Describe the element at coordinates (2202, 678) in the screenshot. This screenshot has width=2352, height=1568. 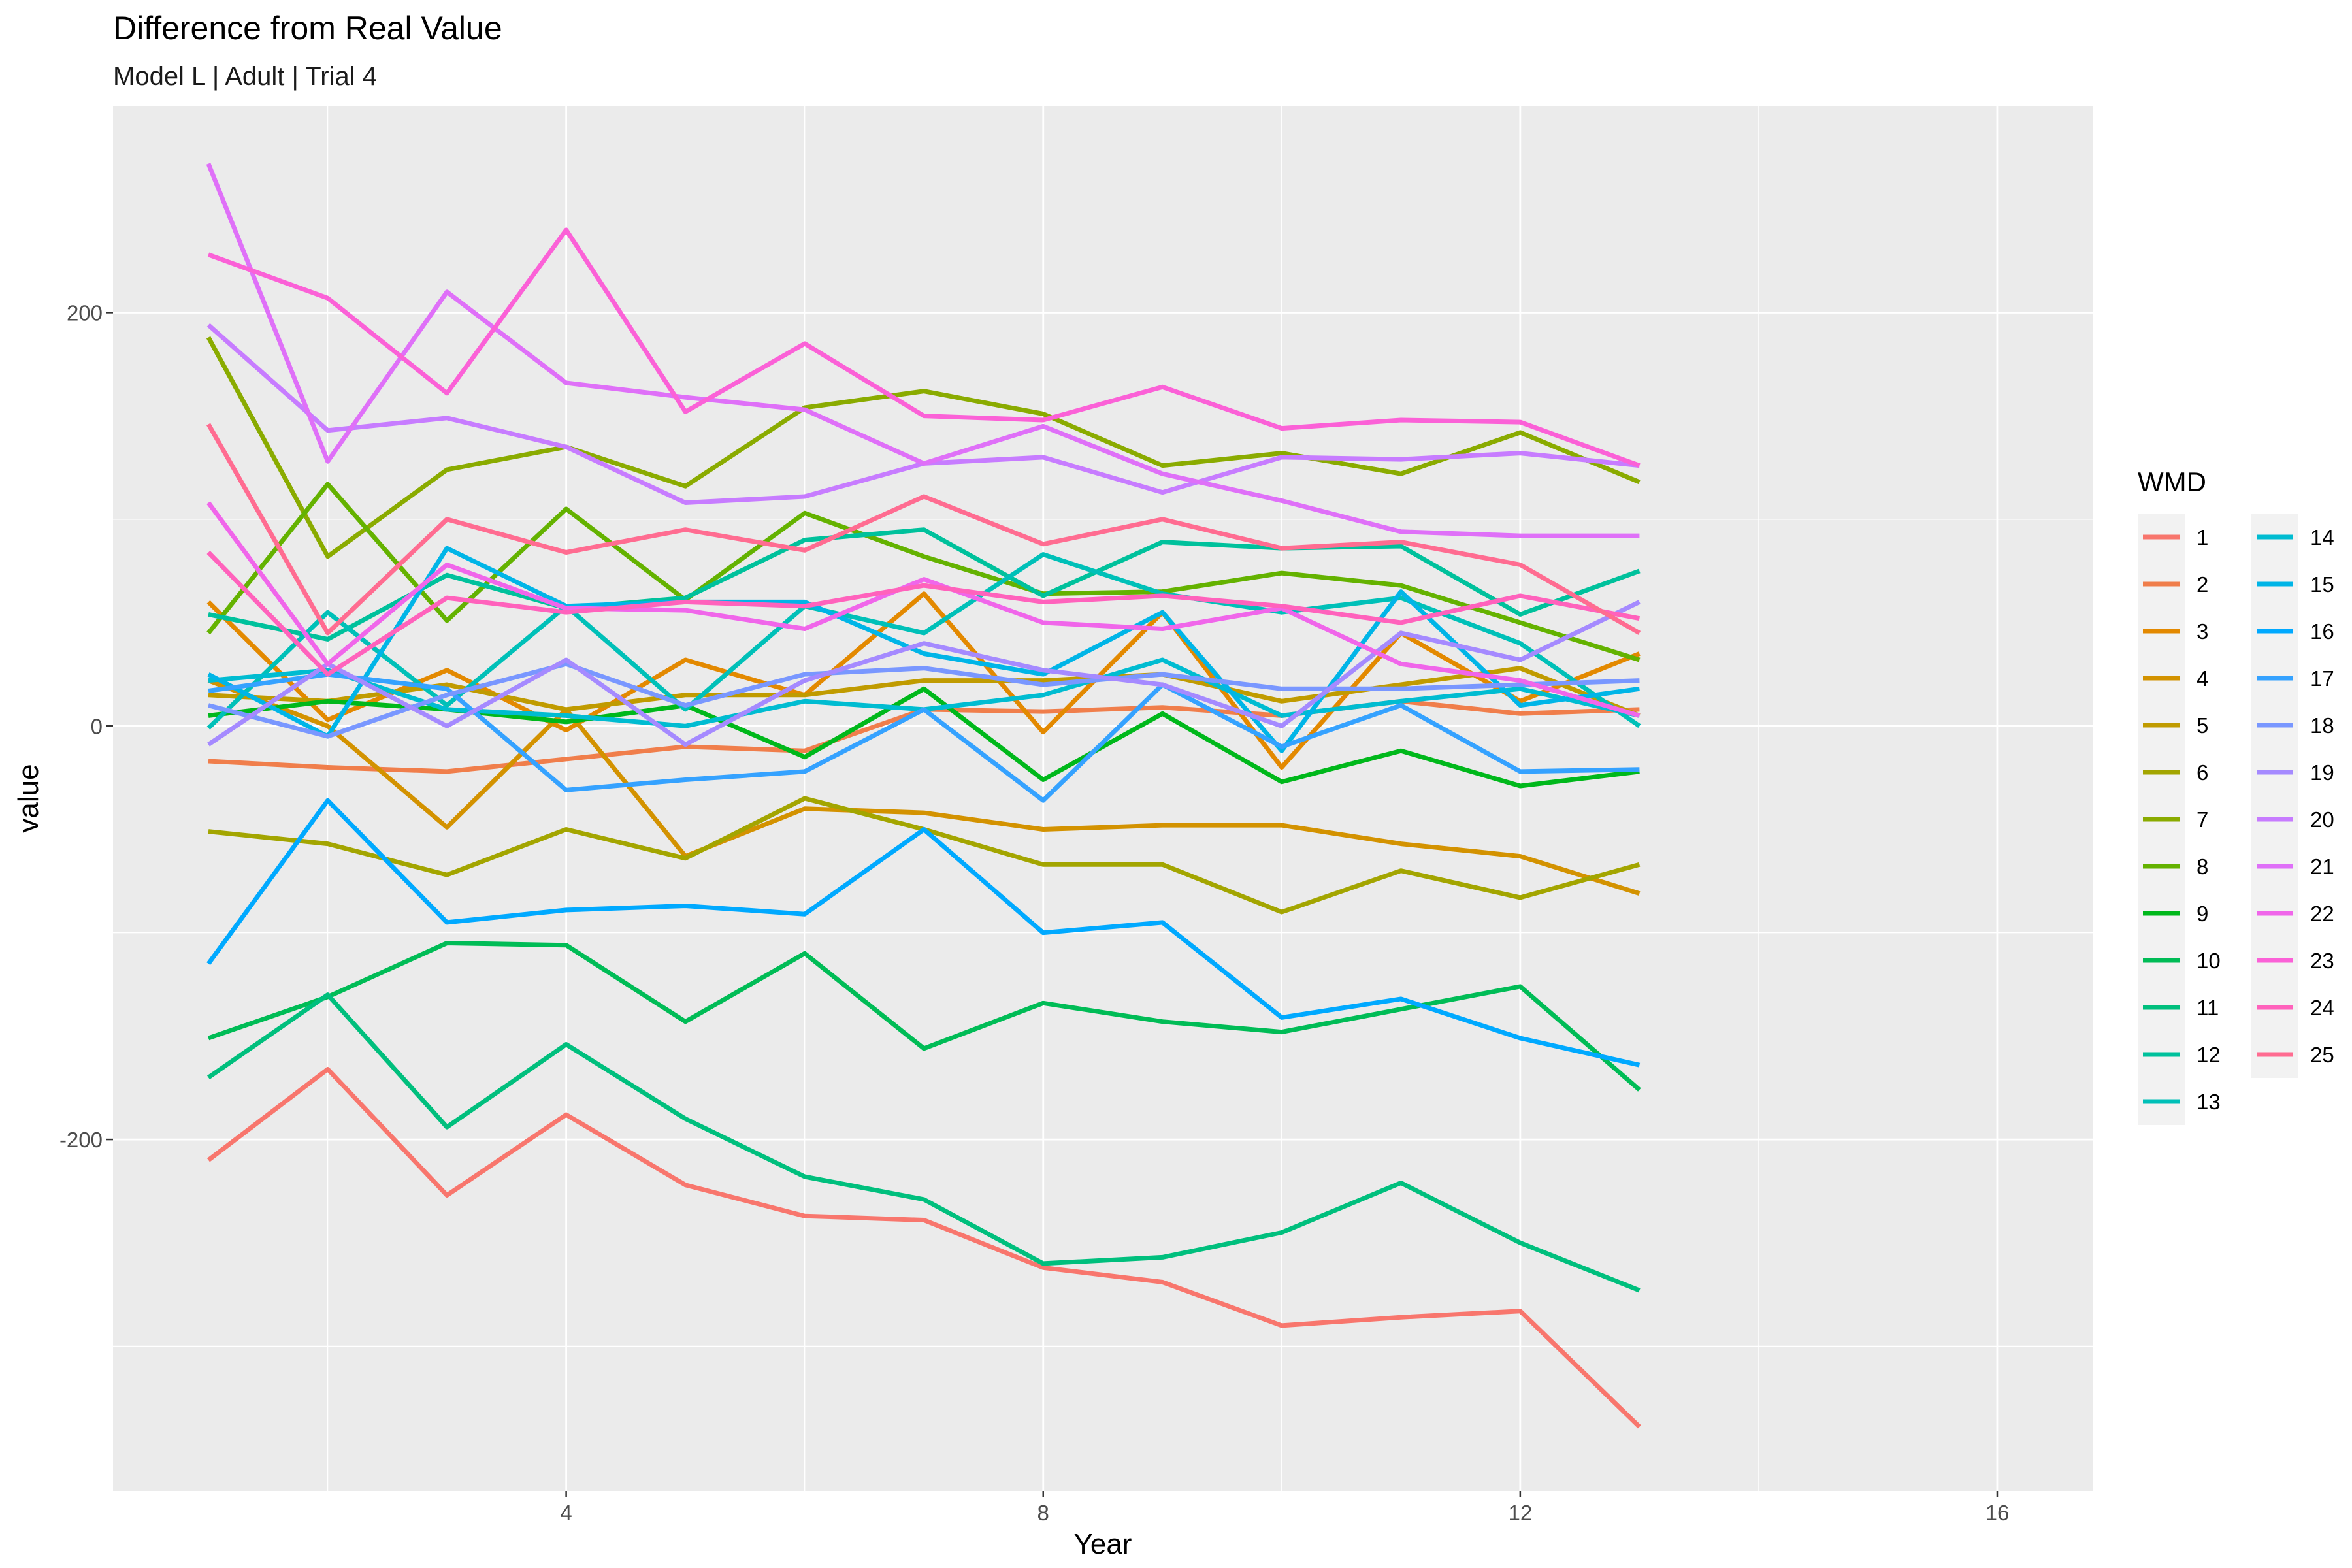
I see `legend-label-wmd-4: 4` at that location.